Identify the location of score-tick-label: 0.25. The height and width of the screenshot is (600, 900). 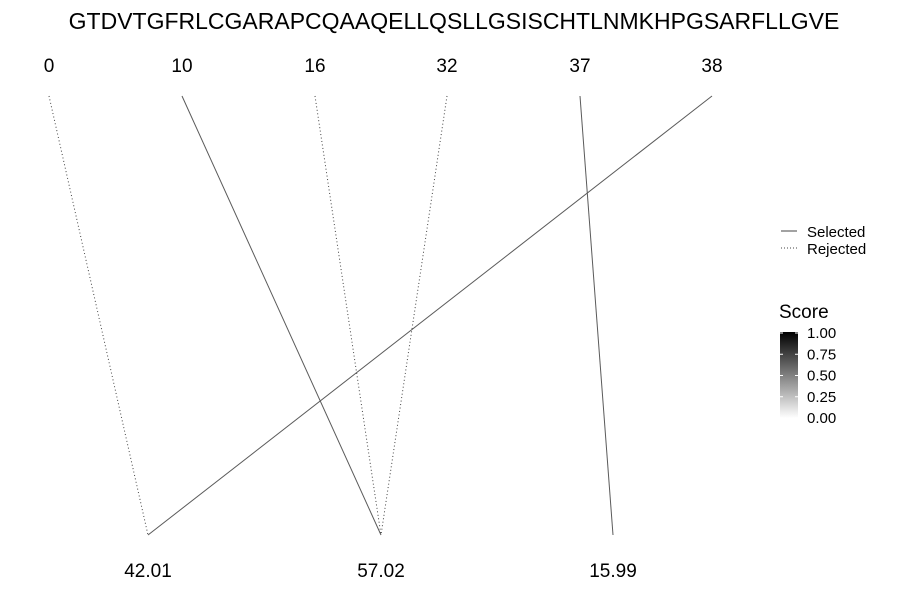
(821, 397).